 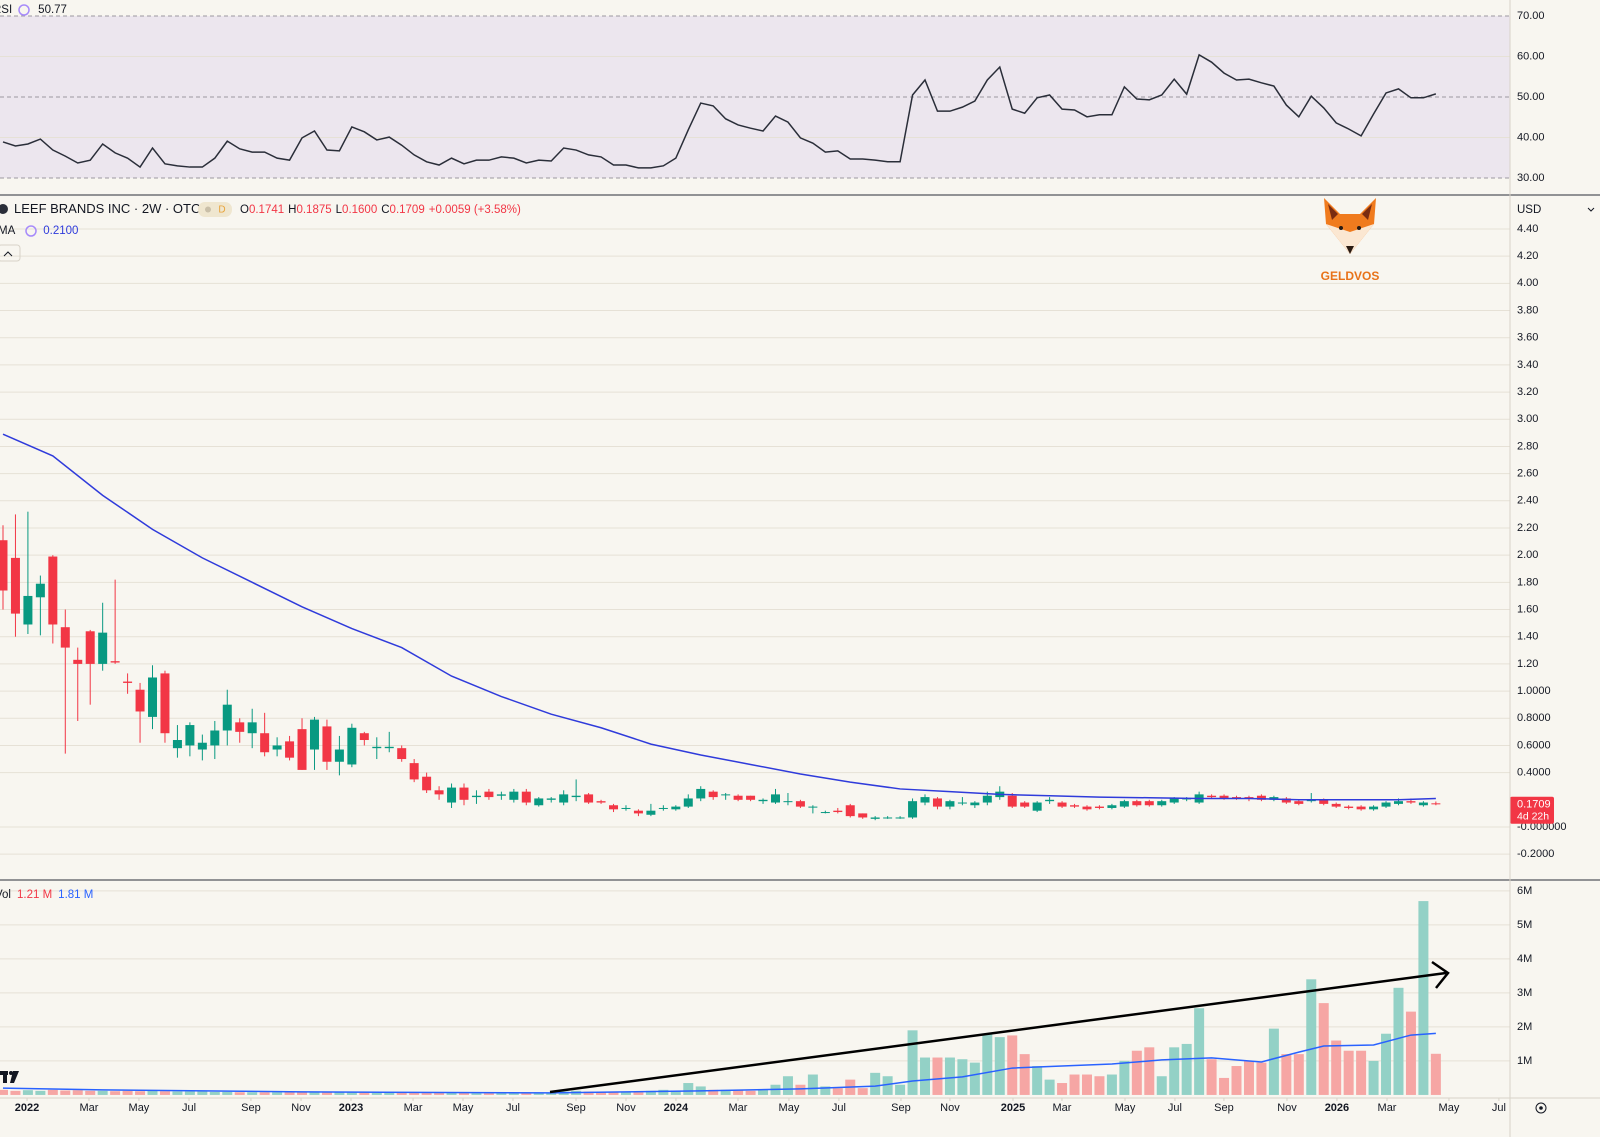 I want to click on legend-icon, so click(x=31, y=231).